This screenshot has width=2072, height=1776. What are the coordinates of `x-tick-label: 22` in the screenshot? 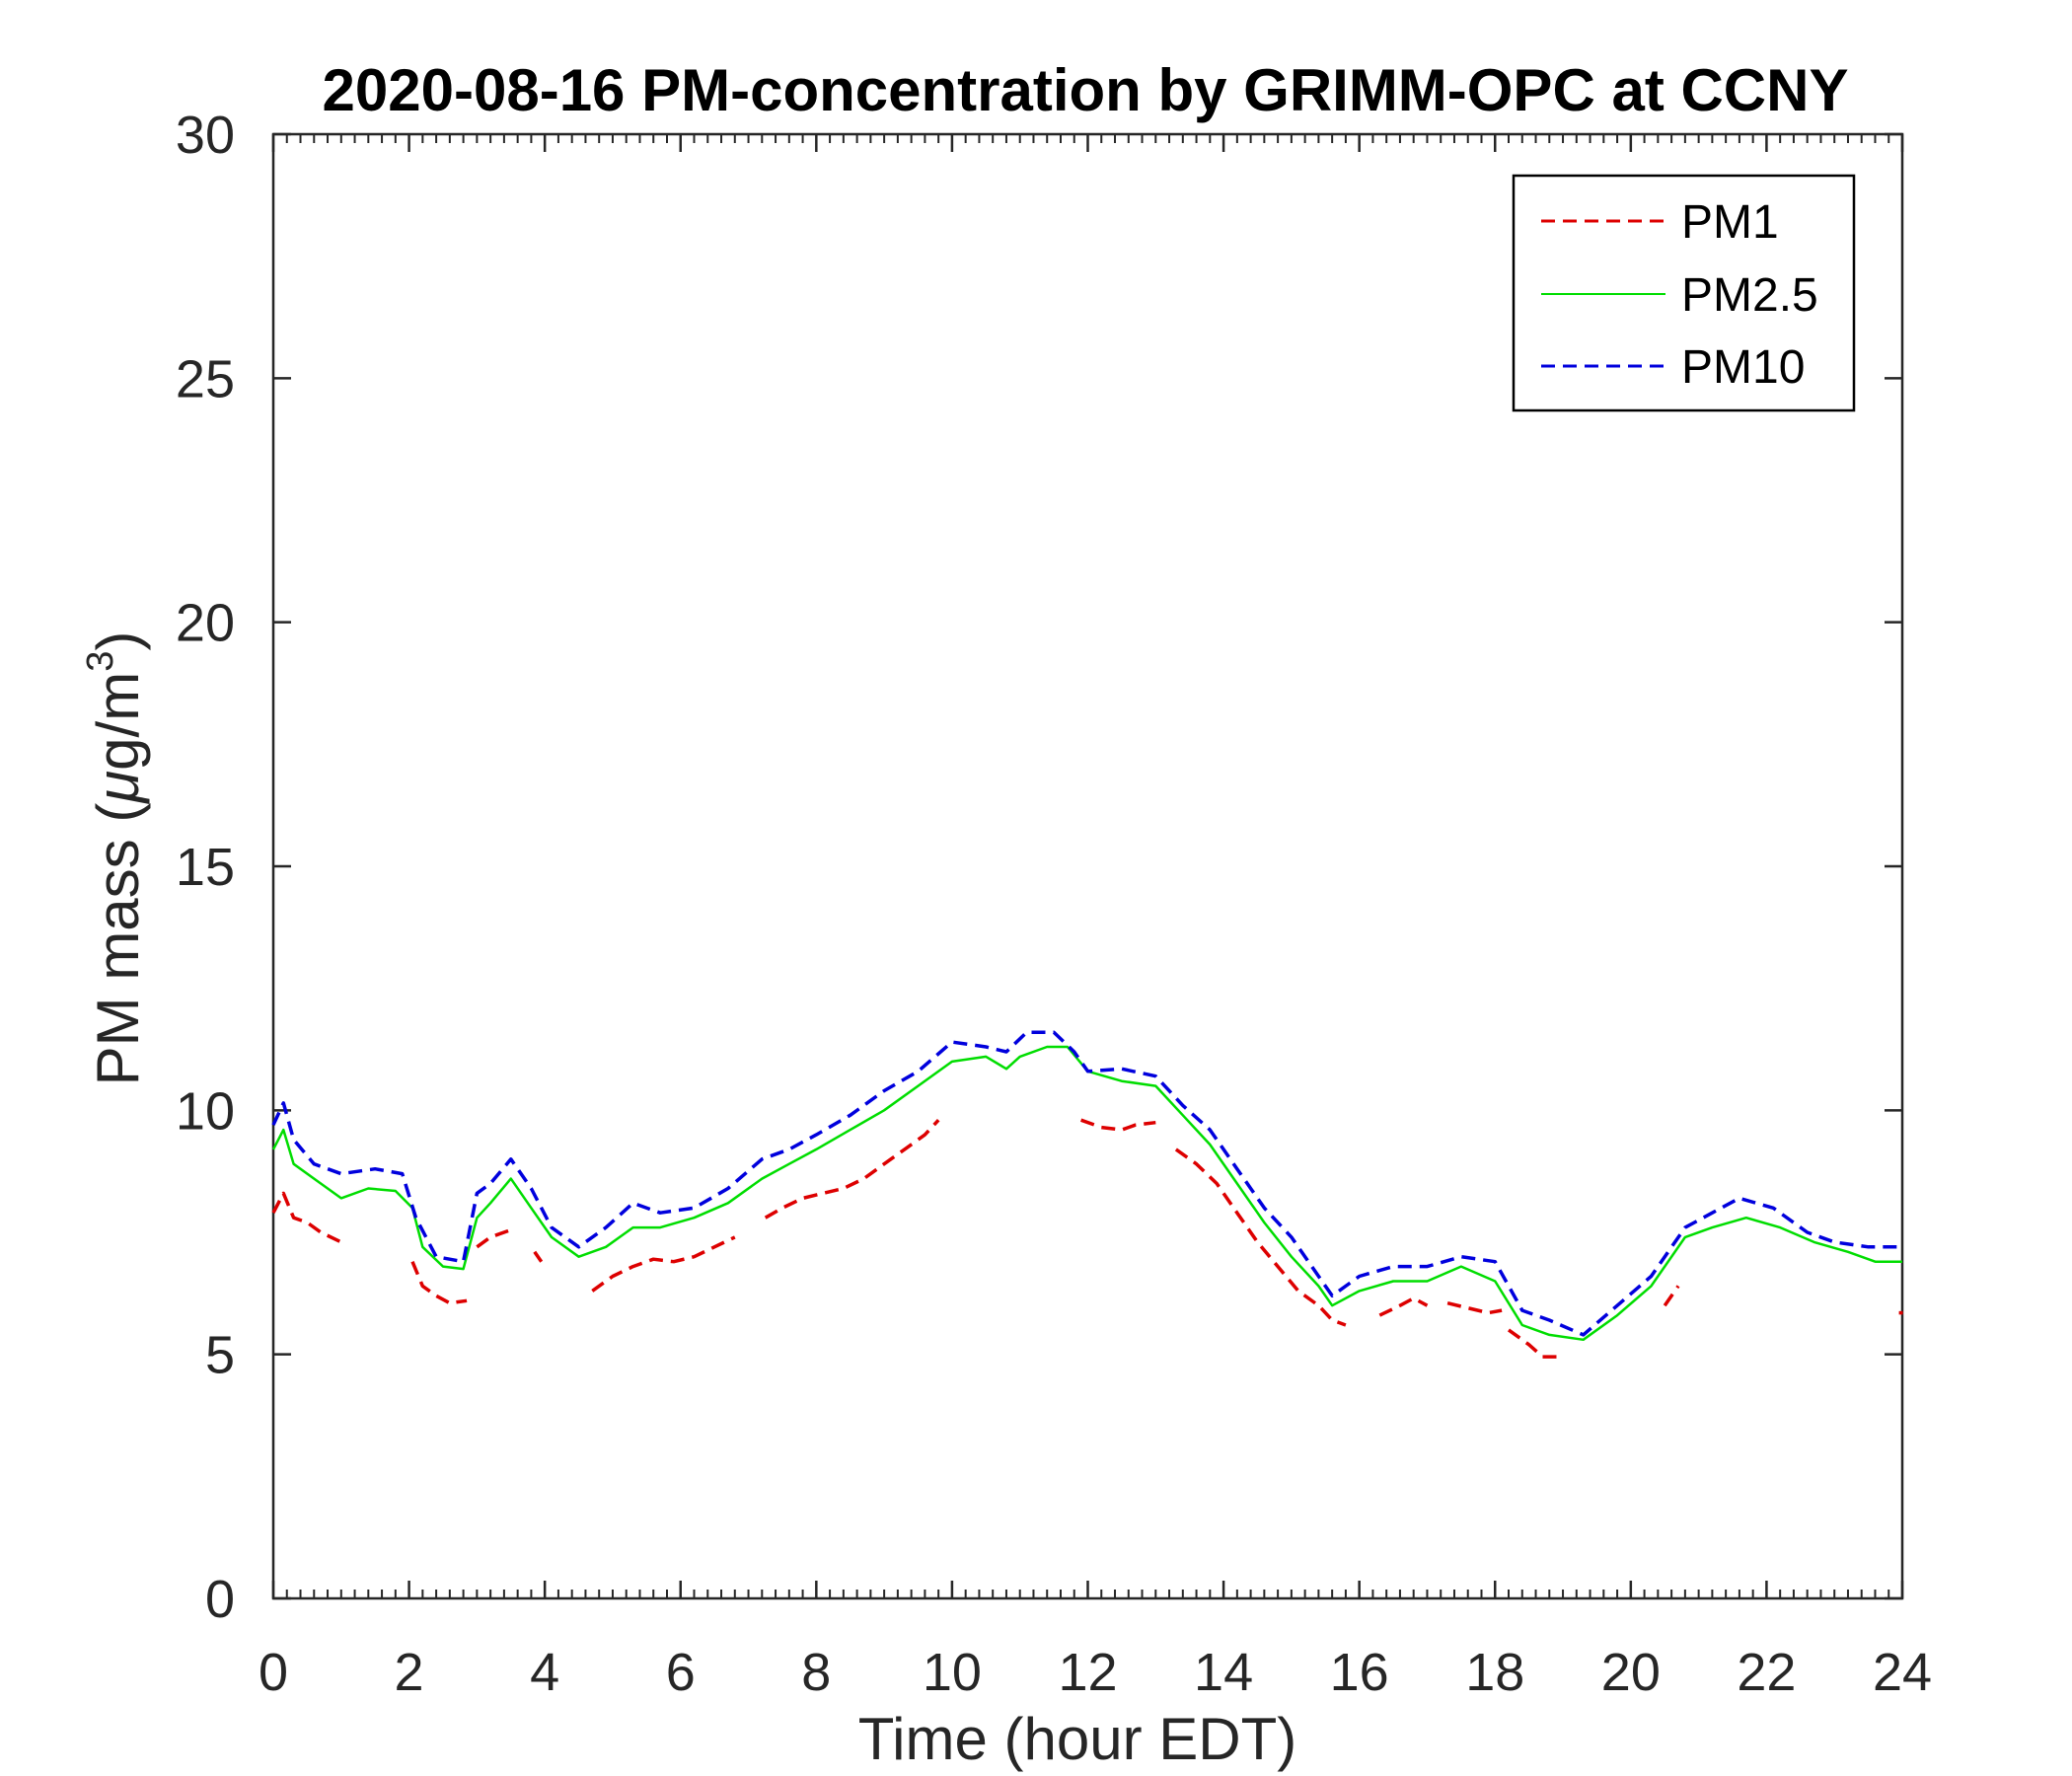 It's located at (1766, 1673).